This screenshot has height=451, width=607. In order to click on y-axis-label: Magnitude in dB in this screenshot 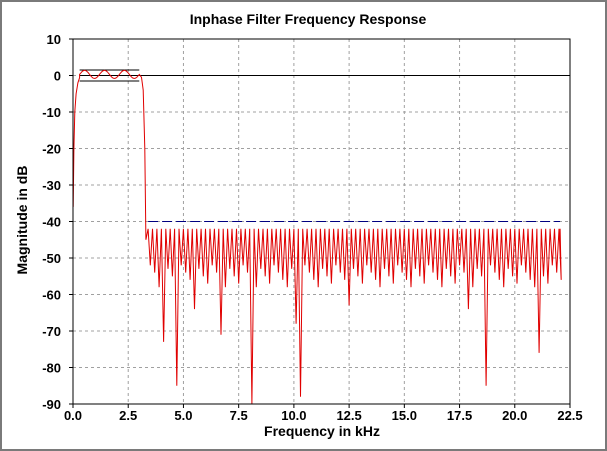, I will do `click(22, 220)`.